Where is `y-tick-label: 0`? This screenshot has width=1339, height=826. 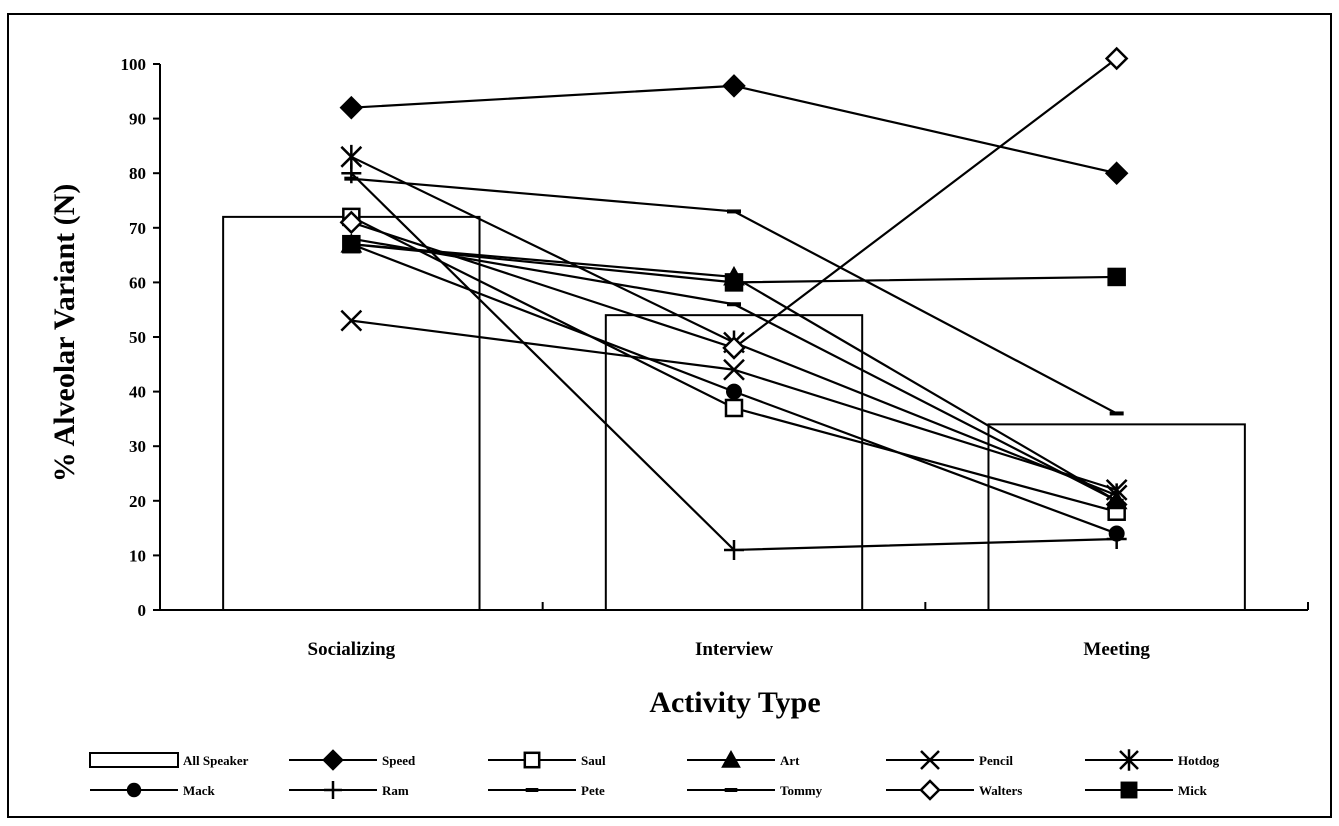 y-tick-label: 0 is located at coordinates (142, 610).